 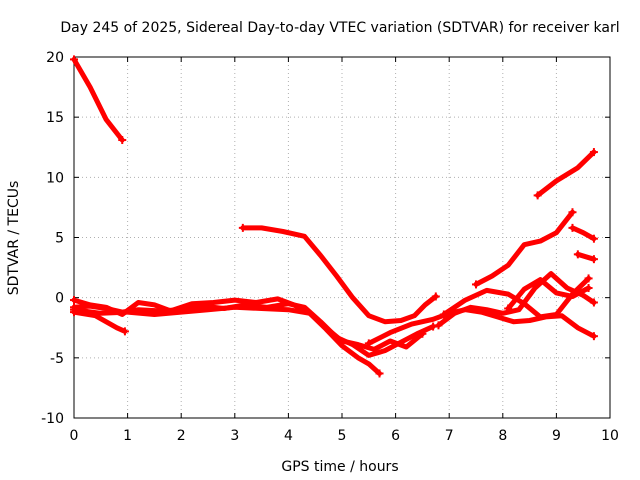 What do you see at coordinates (288, 436) in the screenshot?
I see `x-tick-label: 4` at bounding box center [288, 436].